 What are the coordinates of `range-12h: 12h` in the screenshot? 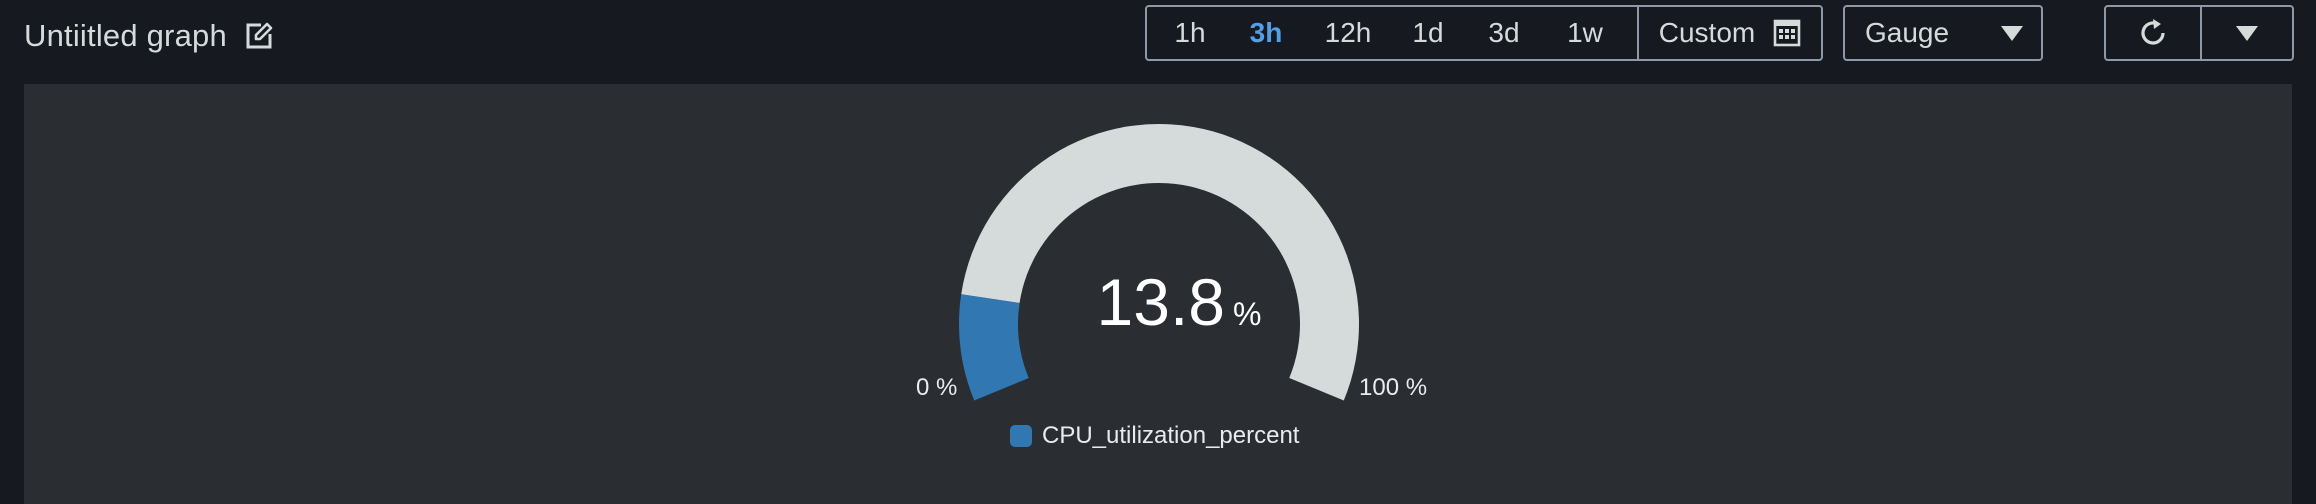 It's located at (1348, 32).